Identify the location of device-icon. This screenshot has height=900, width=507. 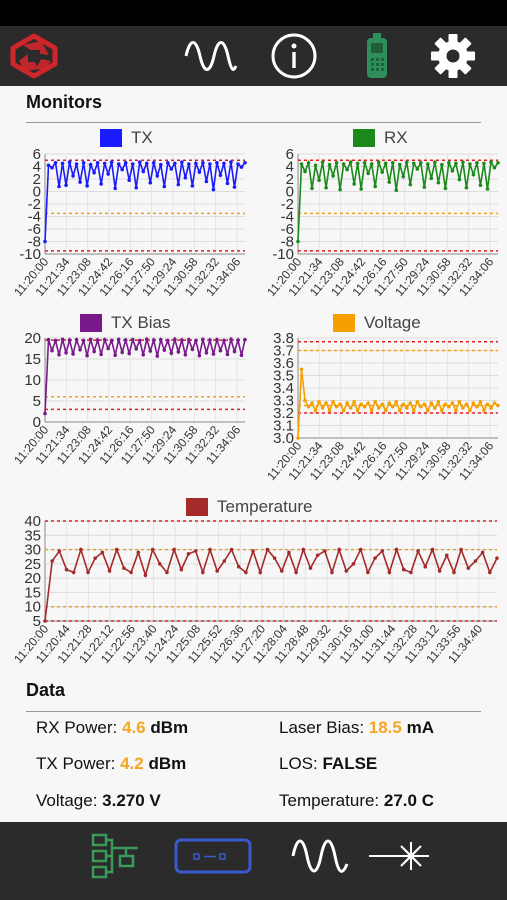
(377, 56).